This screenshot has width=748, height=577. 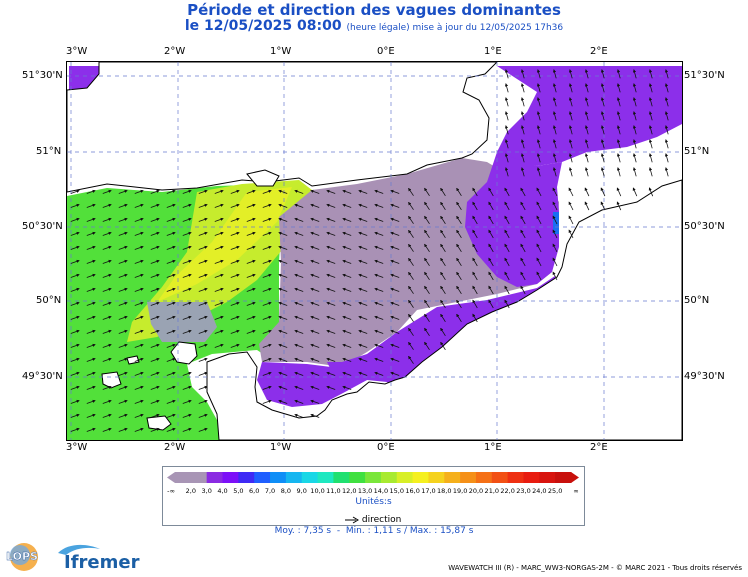 What do you see at coordinates (42, 376) in the screenshot?
I see `lat-tick-left: 49°30'N` at bounding box center [42, 376].